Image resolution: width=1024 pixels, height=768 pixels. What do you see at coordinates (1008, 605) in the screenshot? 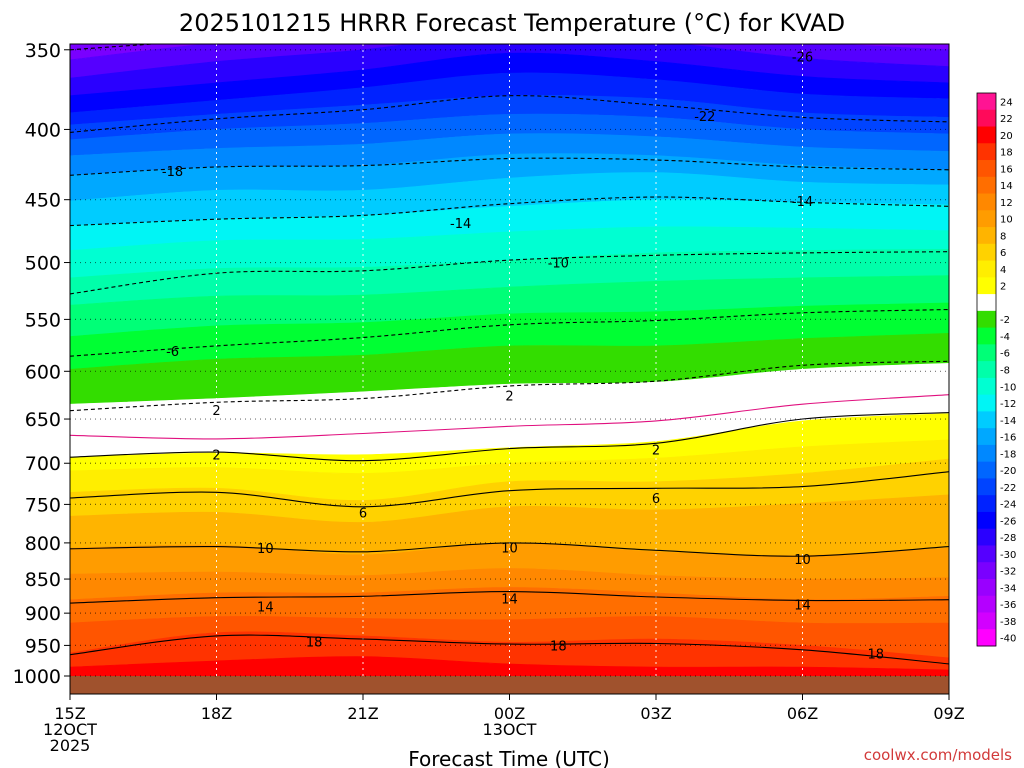
I see `colorbar-label-30: -36` at bounding box center [1008, 605].